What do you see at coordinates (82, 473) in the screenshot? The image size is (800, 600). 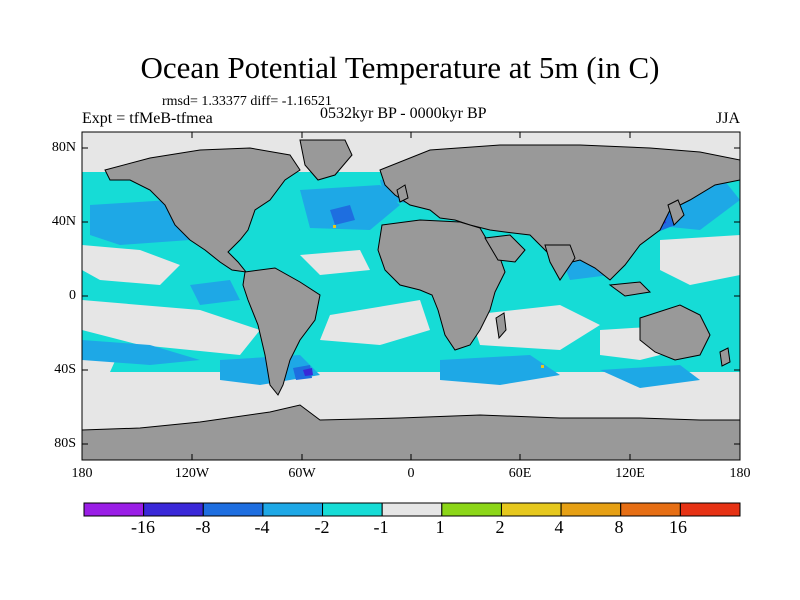 I see `lon-label-180w: 180` at bounding box center [82, 473].